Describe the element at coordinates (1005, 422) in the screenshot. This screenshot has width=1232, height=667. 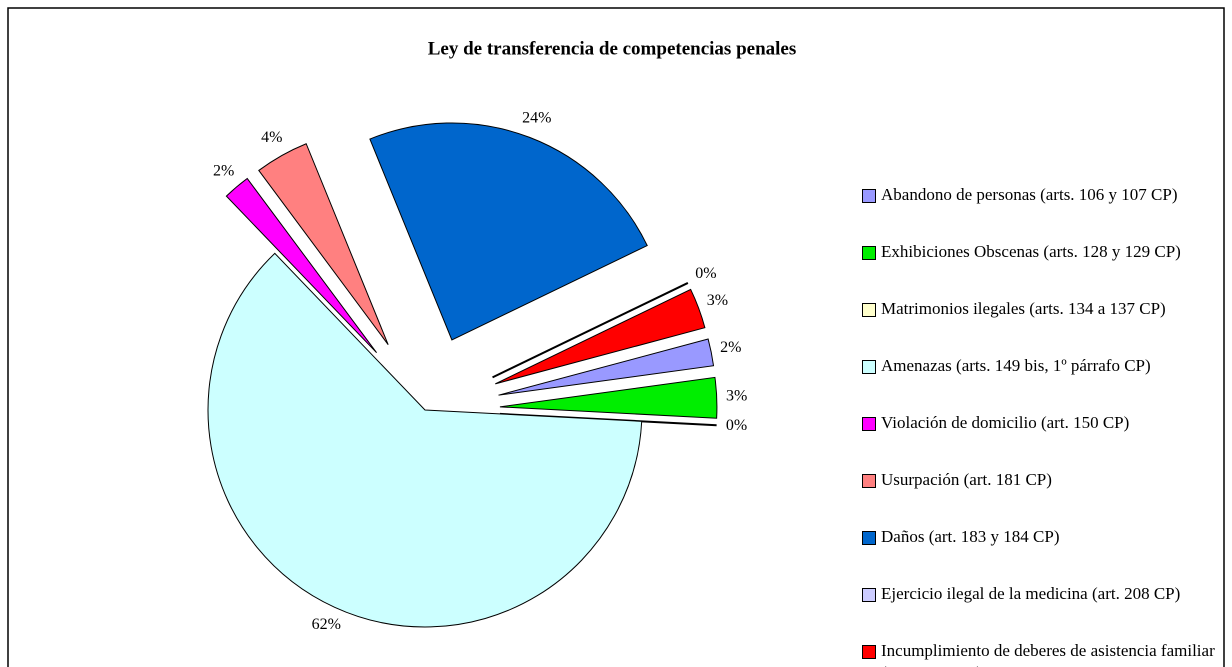
I see `legend-label: Violación de domicilio (art. 150 CP)` at that location.